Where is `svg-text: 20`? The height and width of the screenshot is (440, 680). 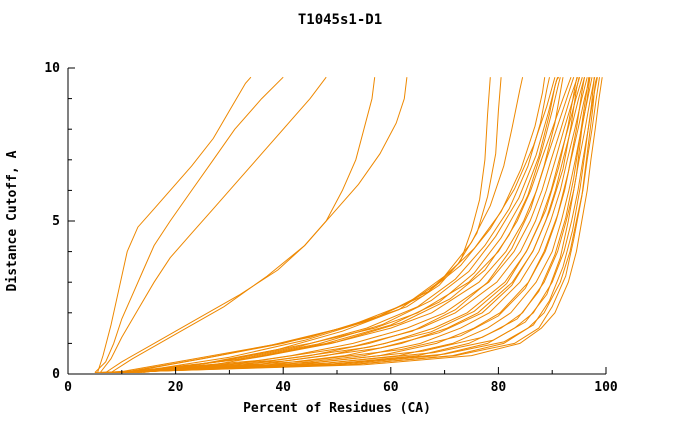
svg-text: 20 is located at coordinates (176, 387).